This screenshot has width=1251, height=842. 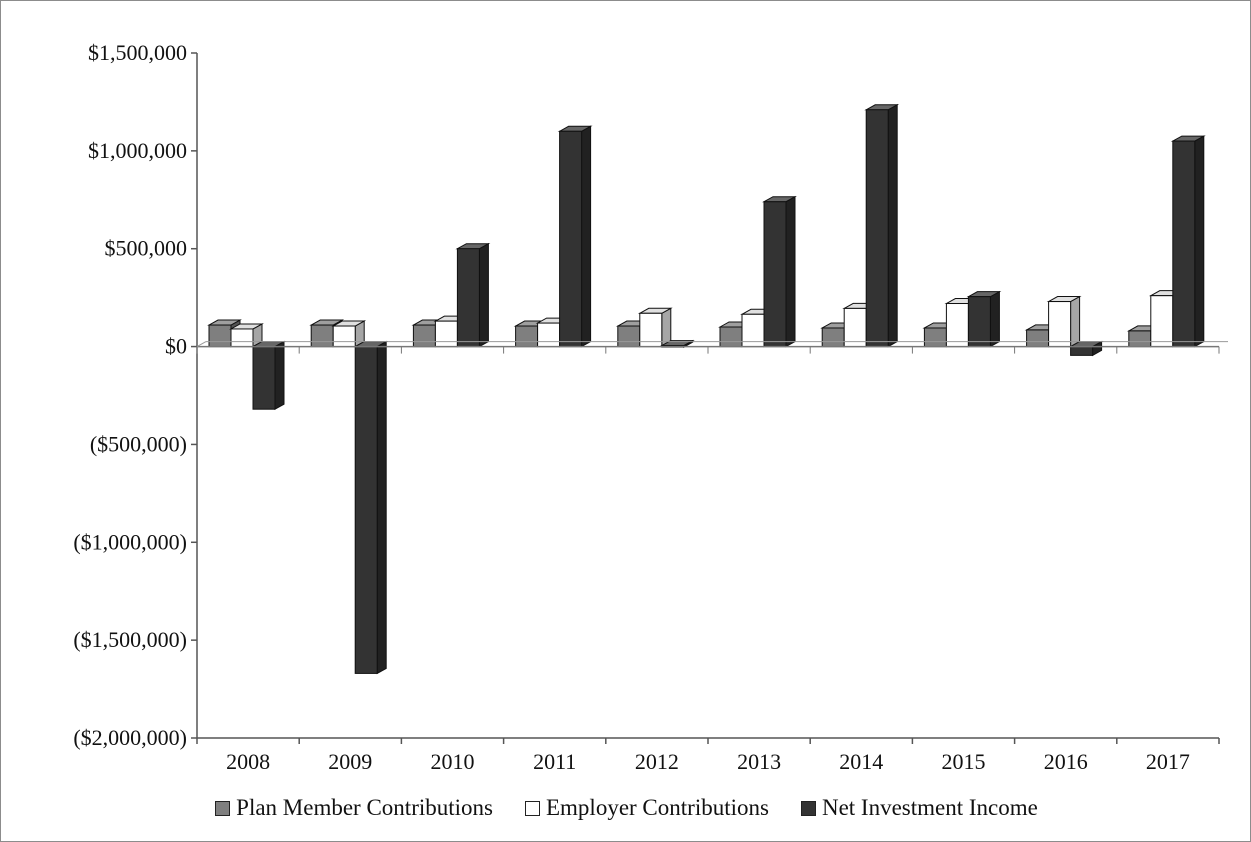 I want to click on bar-2013-s2, so click(x=779, y=271).